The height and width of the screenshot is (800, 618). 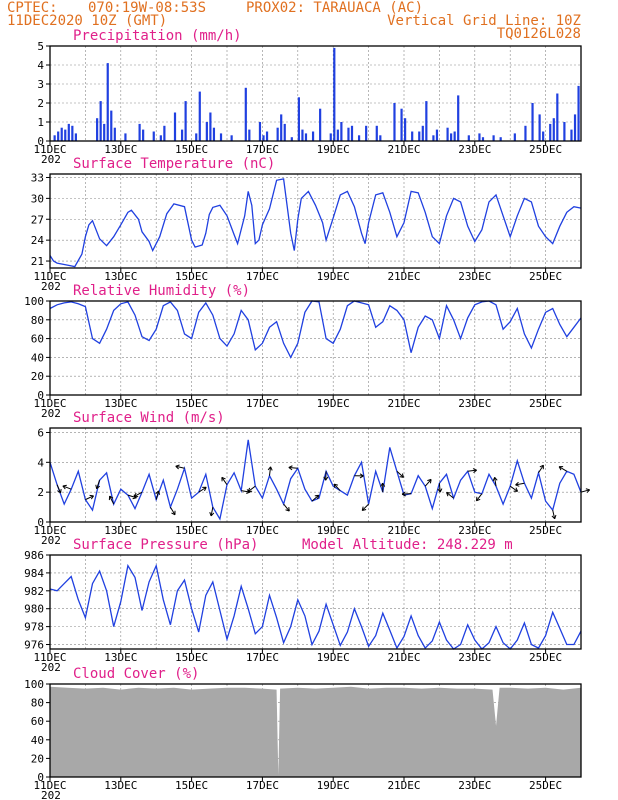 What do you see at coordinates (315, 221) in the screenshot?
I see `temp-frame` at bounding box center [315, 221].